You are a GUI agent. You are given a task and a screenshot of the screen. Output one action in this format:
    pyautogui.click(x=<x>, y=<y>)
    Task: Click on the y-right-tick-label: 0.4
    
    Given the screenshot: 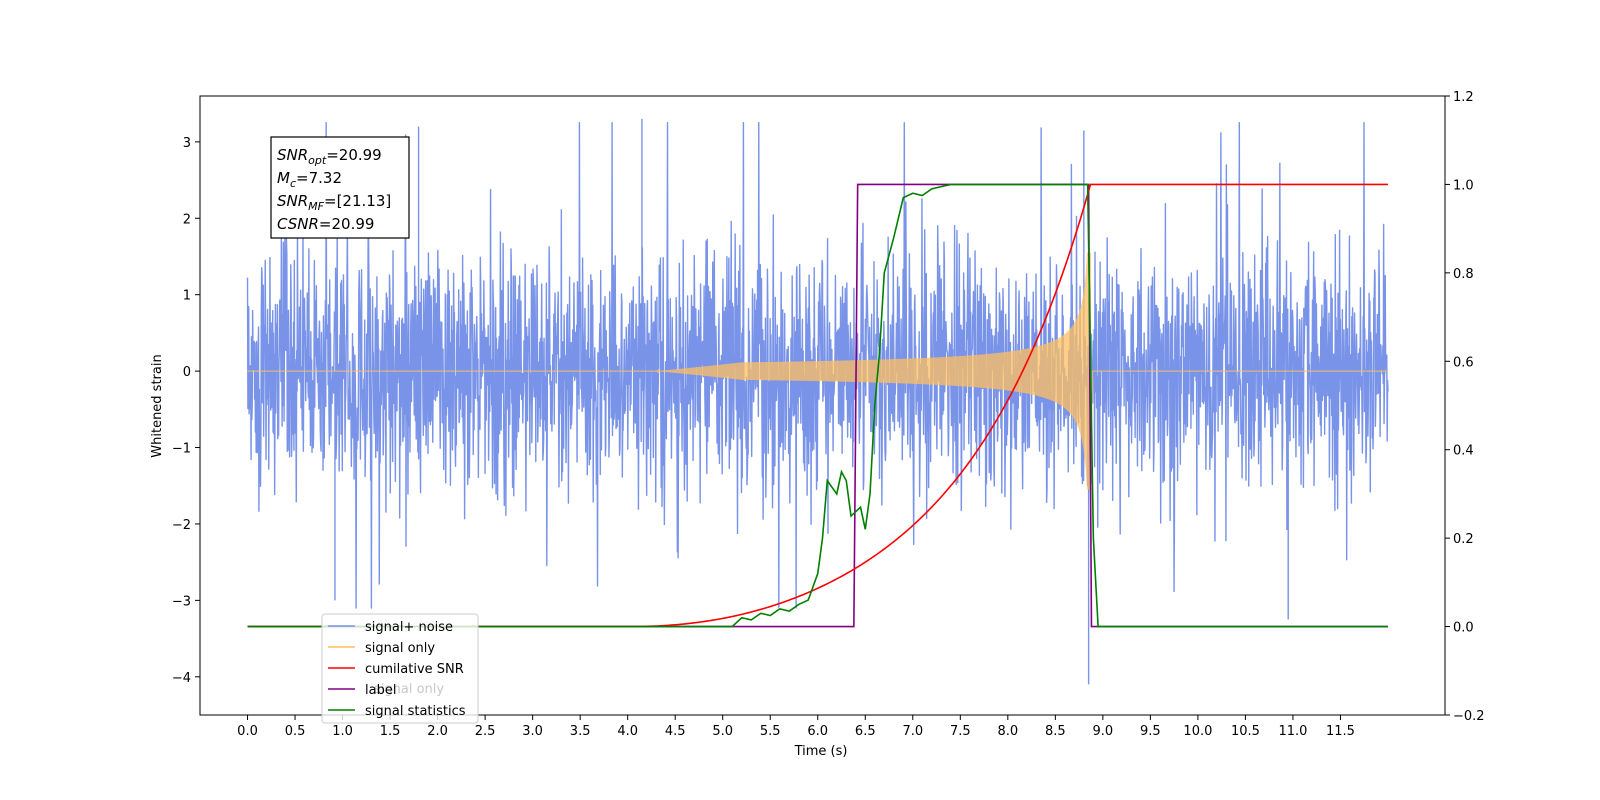 What is the action you would take?
    pyautogui.click(x=1463, y=451)
    